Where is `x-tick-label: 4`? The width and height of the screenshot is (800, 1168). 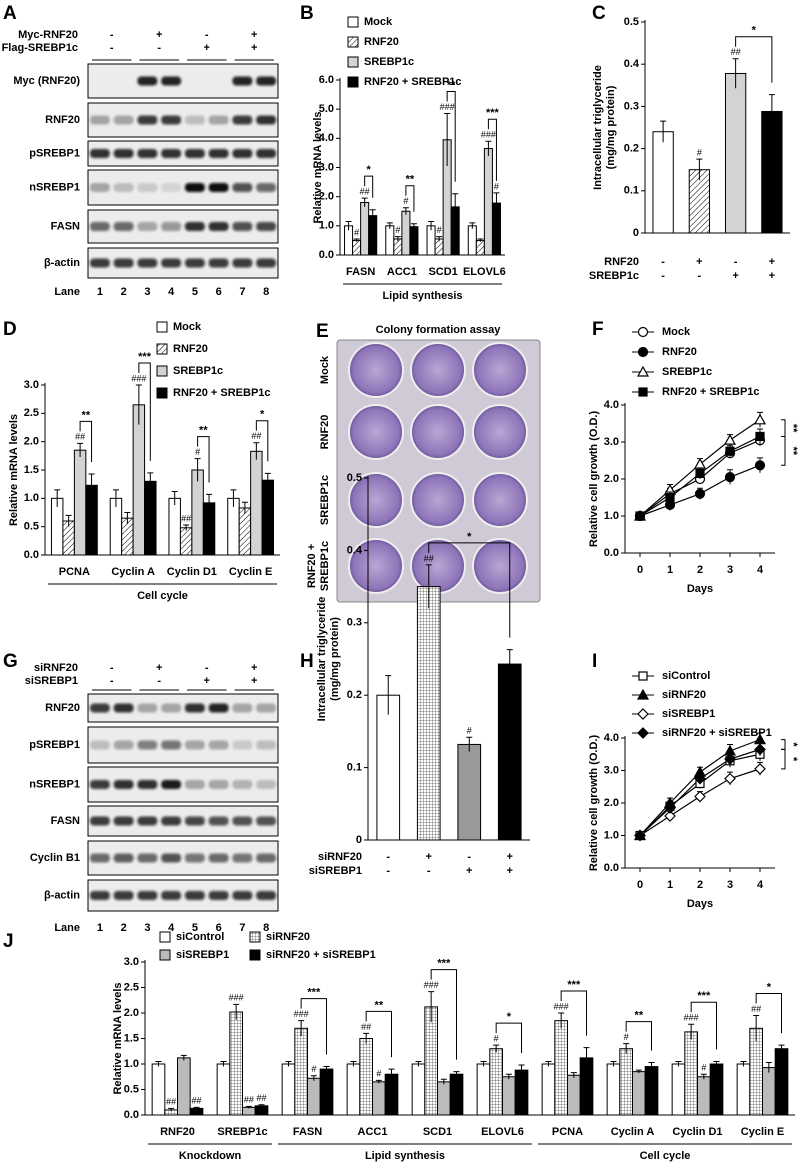
x-tick-label: 4 is located at coordinates (760, 885).